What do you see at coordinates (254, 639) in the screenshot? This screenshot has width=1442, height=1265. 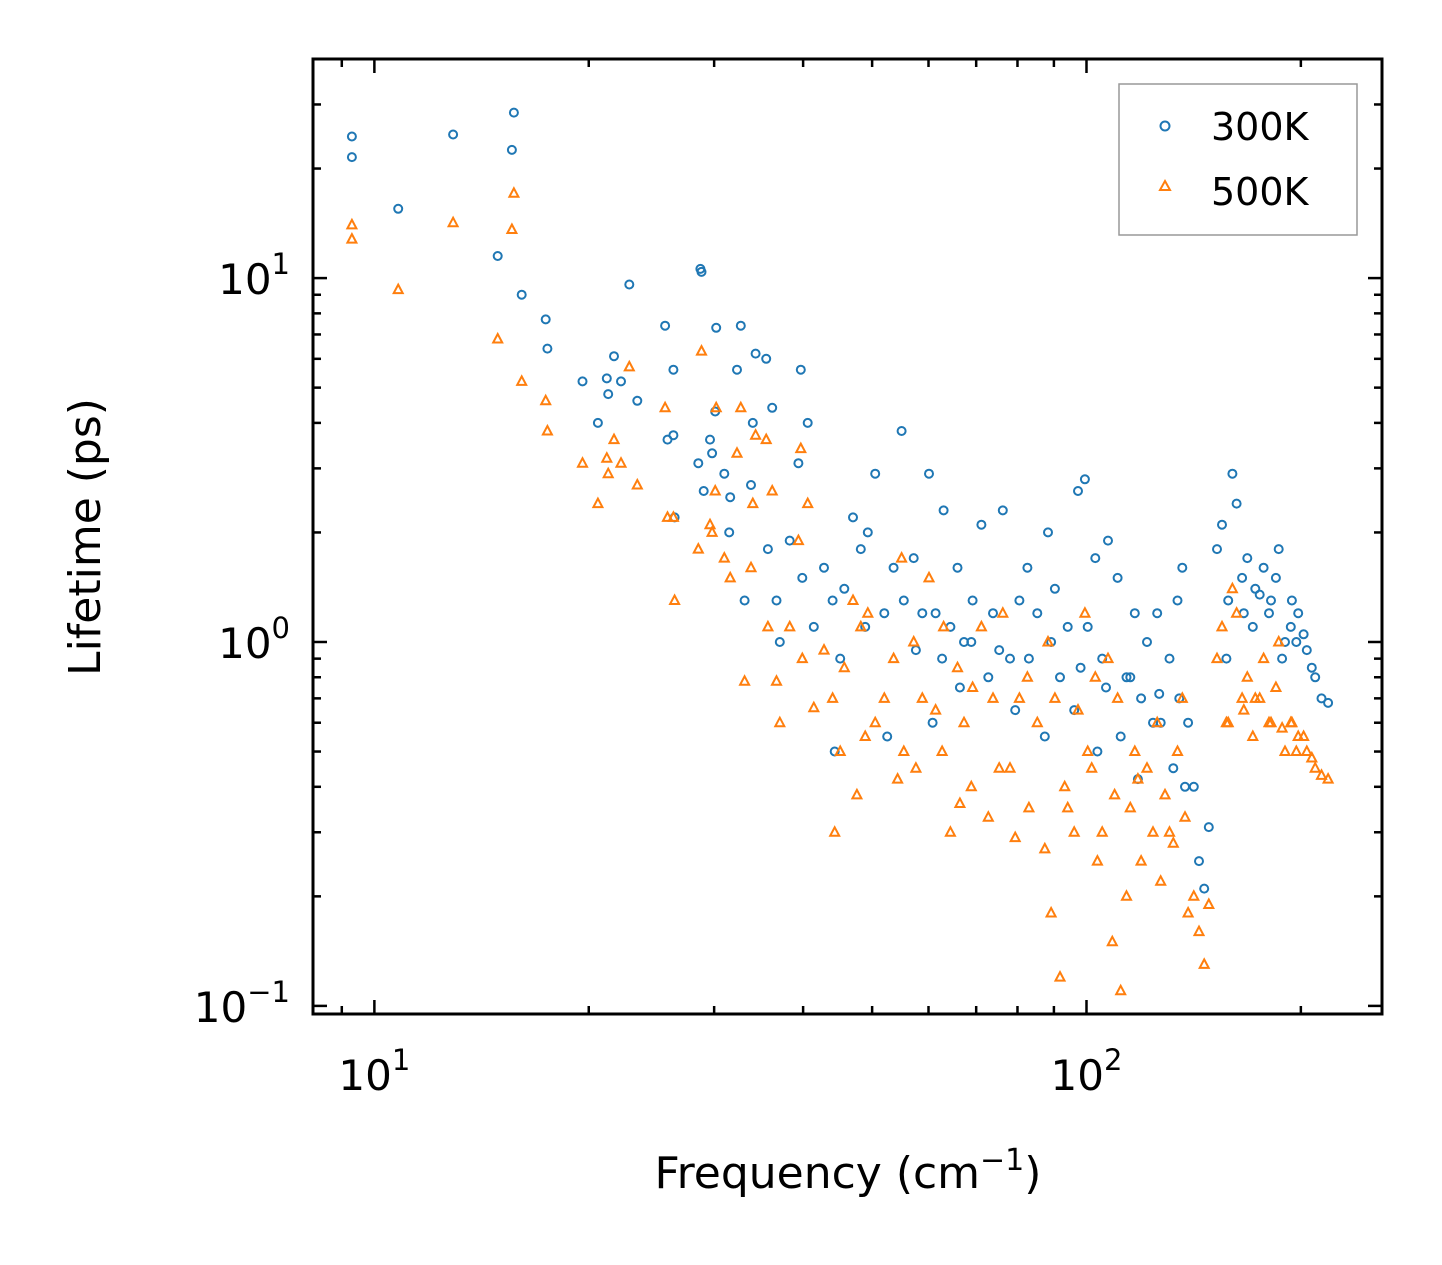 I see `y-tick-label: 100` at bounding box center [254, 639].